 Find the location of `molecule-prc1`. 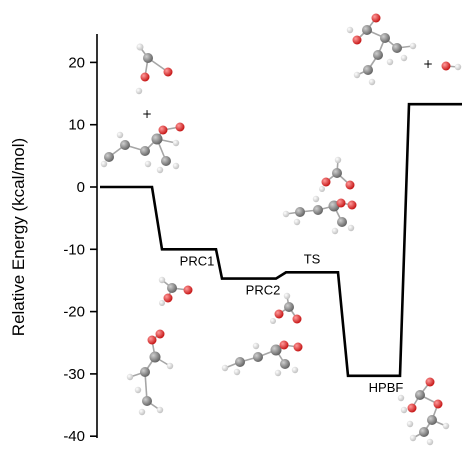

molecule-prc1 is located at coordinates (159, 346).